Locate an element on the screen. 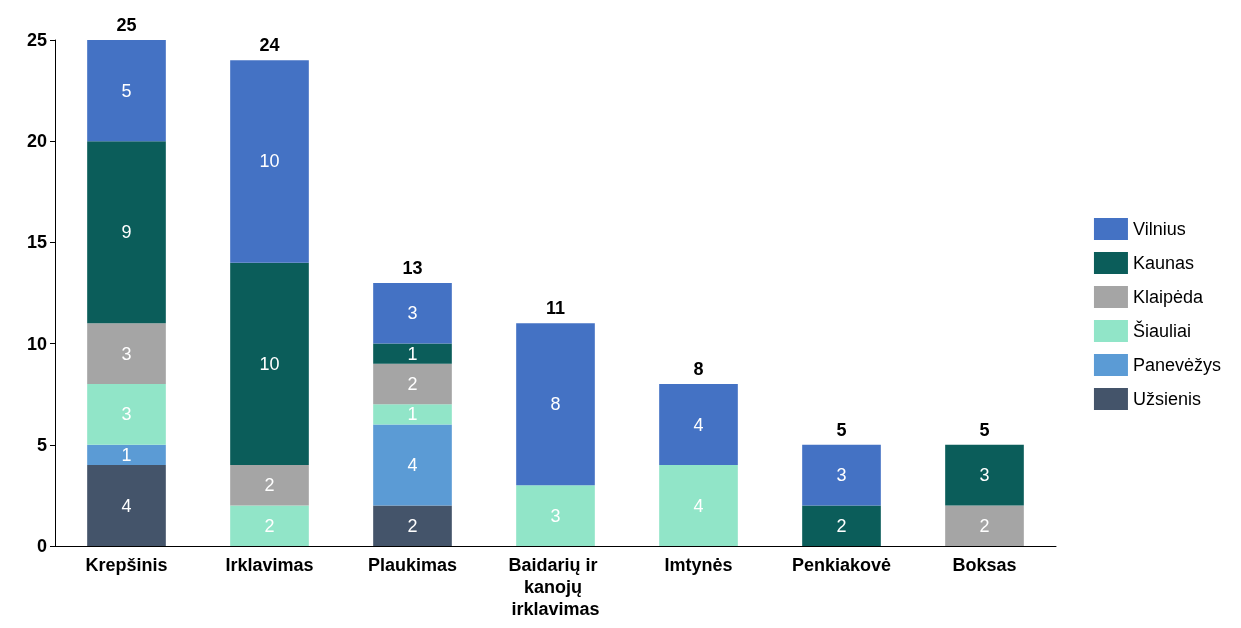  x-tick-label: Baidarių ir kanojų irklavimas is located at coordinates (555, 587).